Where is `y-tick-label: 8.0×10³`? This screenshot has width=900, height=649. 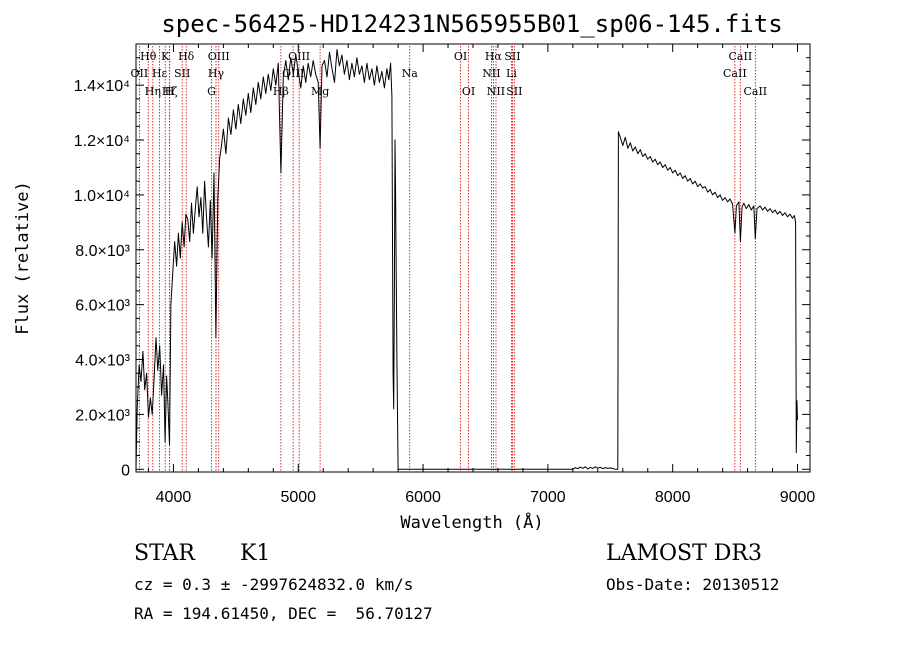 y-tick-label: 8.0×10³ is located at coordinates (102, 251).